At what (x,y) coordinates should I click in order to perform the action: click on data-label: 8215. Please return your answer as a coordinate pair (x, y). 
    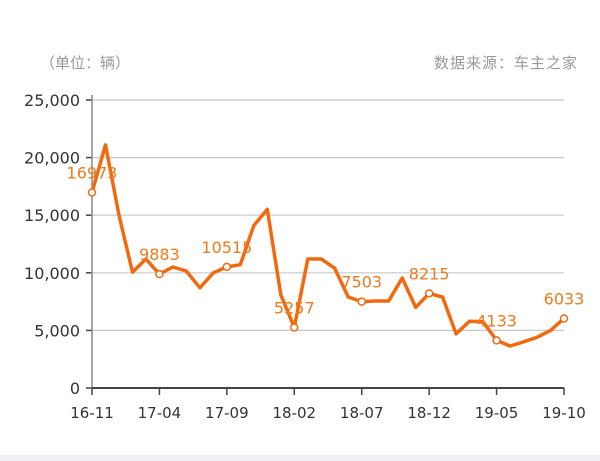
    Looking at the image, I should click on (429, 273).